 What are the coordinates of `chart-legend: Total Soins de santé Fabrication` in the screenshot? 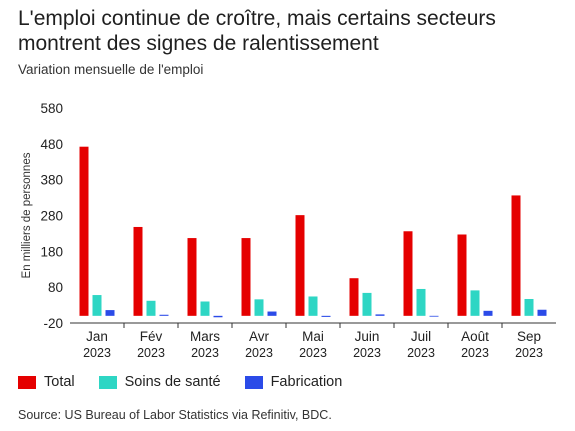 It's located at (192, 382).